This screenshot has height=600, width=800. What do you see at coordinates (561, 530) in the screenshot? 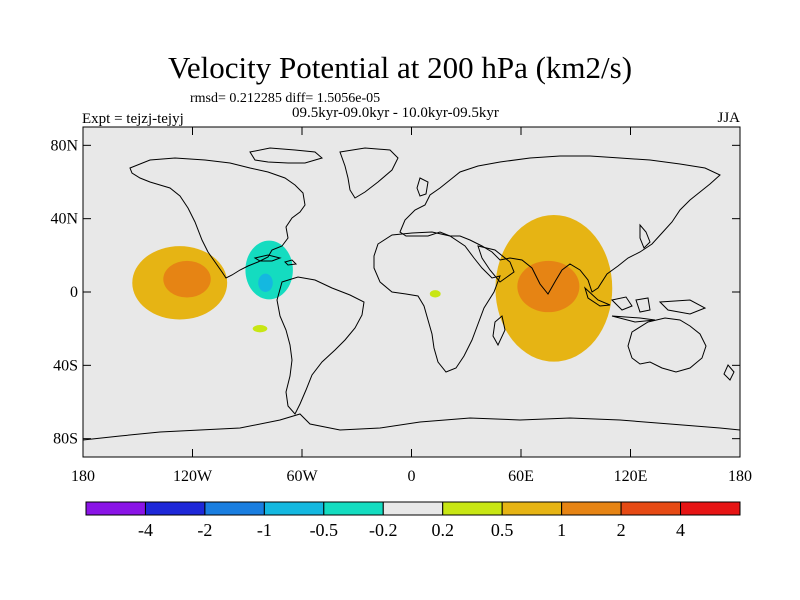
I see `colorbar-label: 1` at bounding box center [561, 530].